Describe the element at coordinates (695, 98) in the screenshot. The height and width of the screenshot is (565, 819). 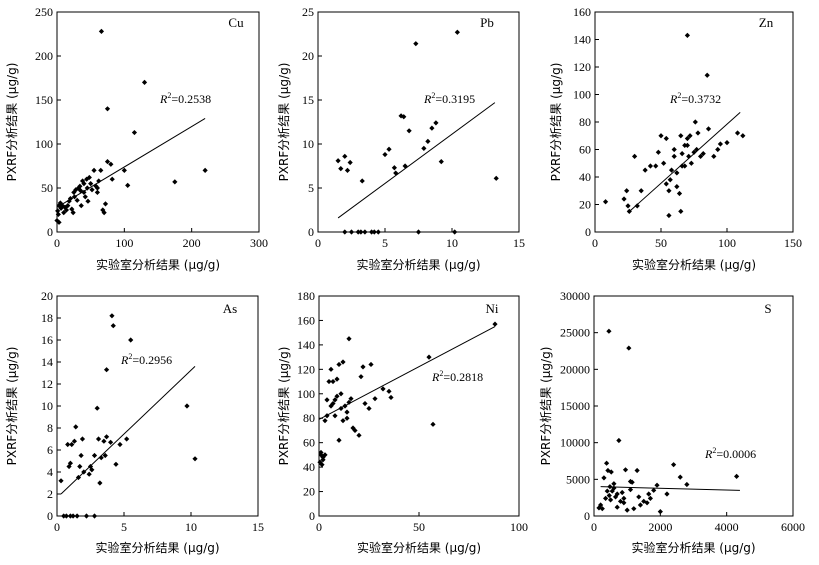
I see `r-squared-label: R2=0.3732` at that location.